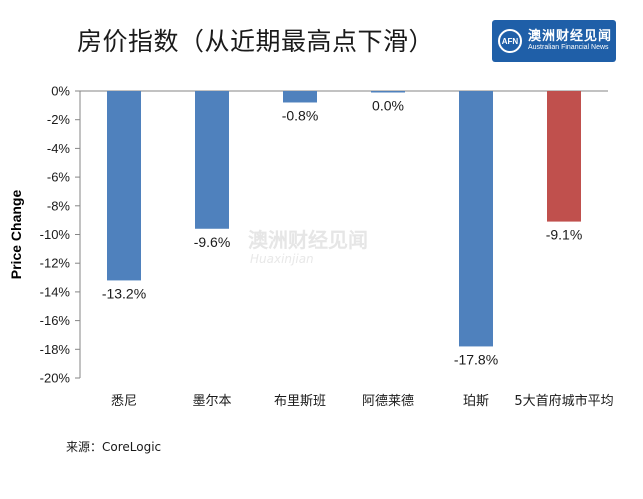 Image resolution: width=643 pixels, height=499 pixels. What do you see at coordinates (55, 291) in the screenshot?
I see `y-tick-label: -14%` at bounding box center [55, 291].